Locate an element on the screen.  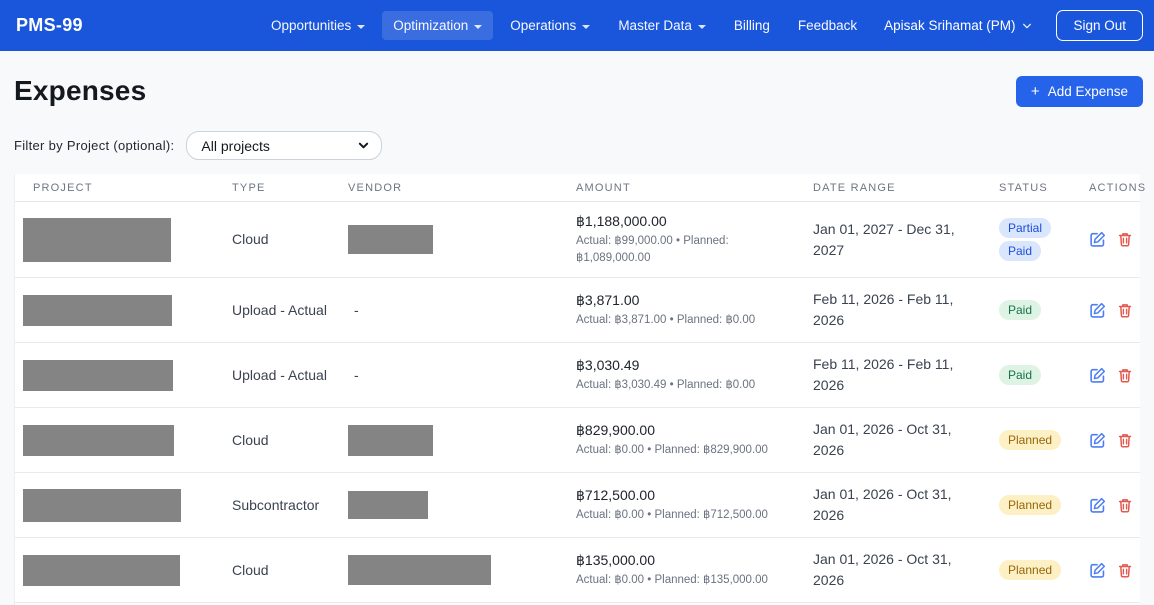
nav-item-label: Opportunities is located at coordinates (311, 25).